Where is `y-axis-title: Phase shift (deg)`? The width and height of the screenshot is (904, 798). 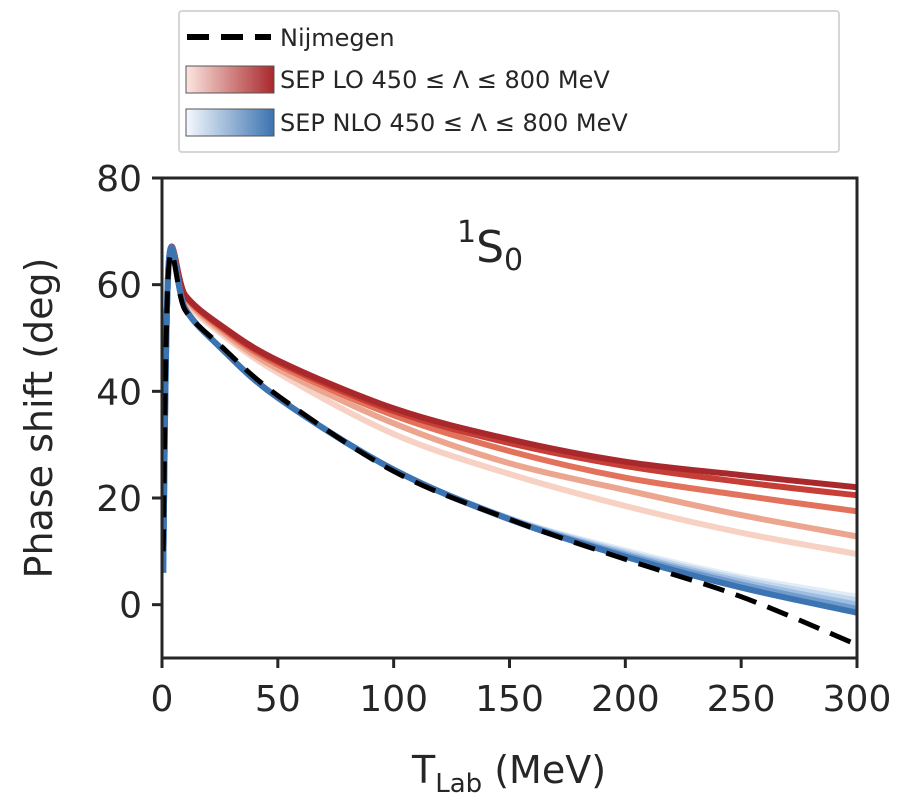 y-axis-title: Phase shift (deg) is located at coordinates (39, 418).